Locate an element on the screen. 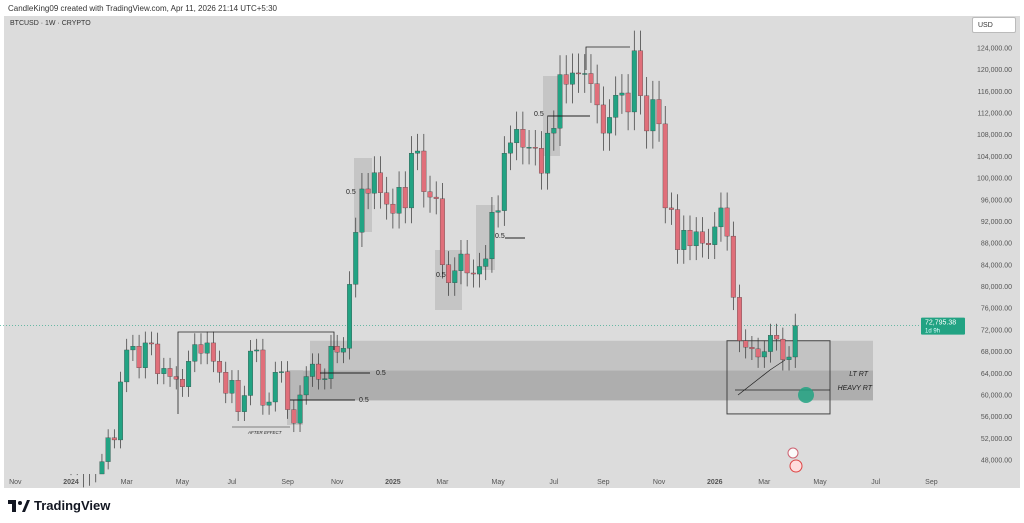 This screenshot has width=1024, height=523. currency-button: USD is located at coordinates (994, 25).